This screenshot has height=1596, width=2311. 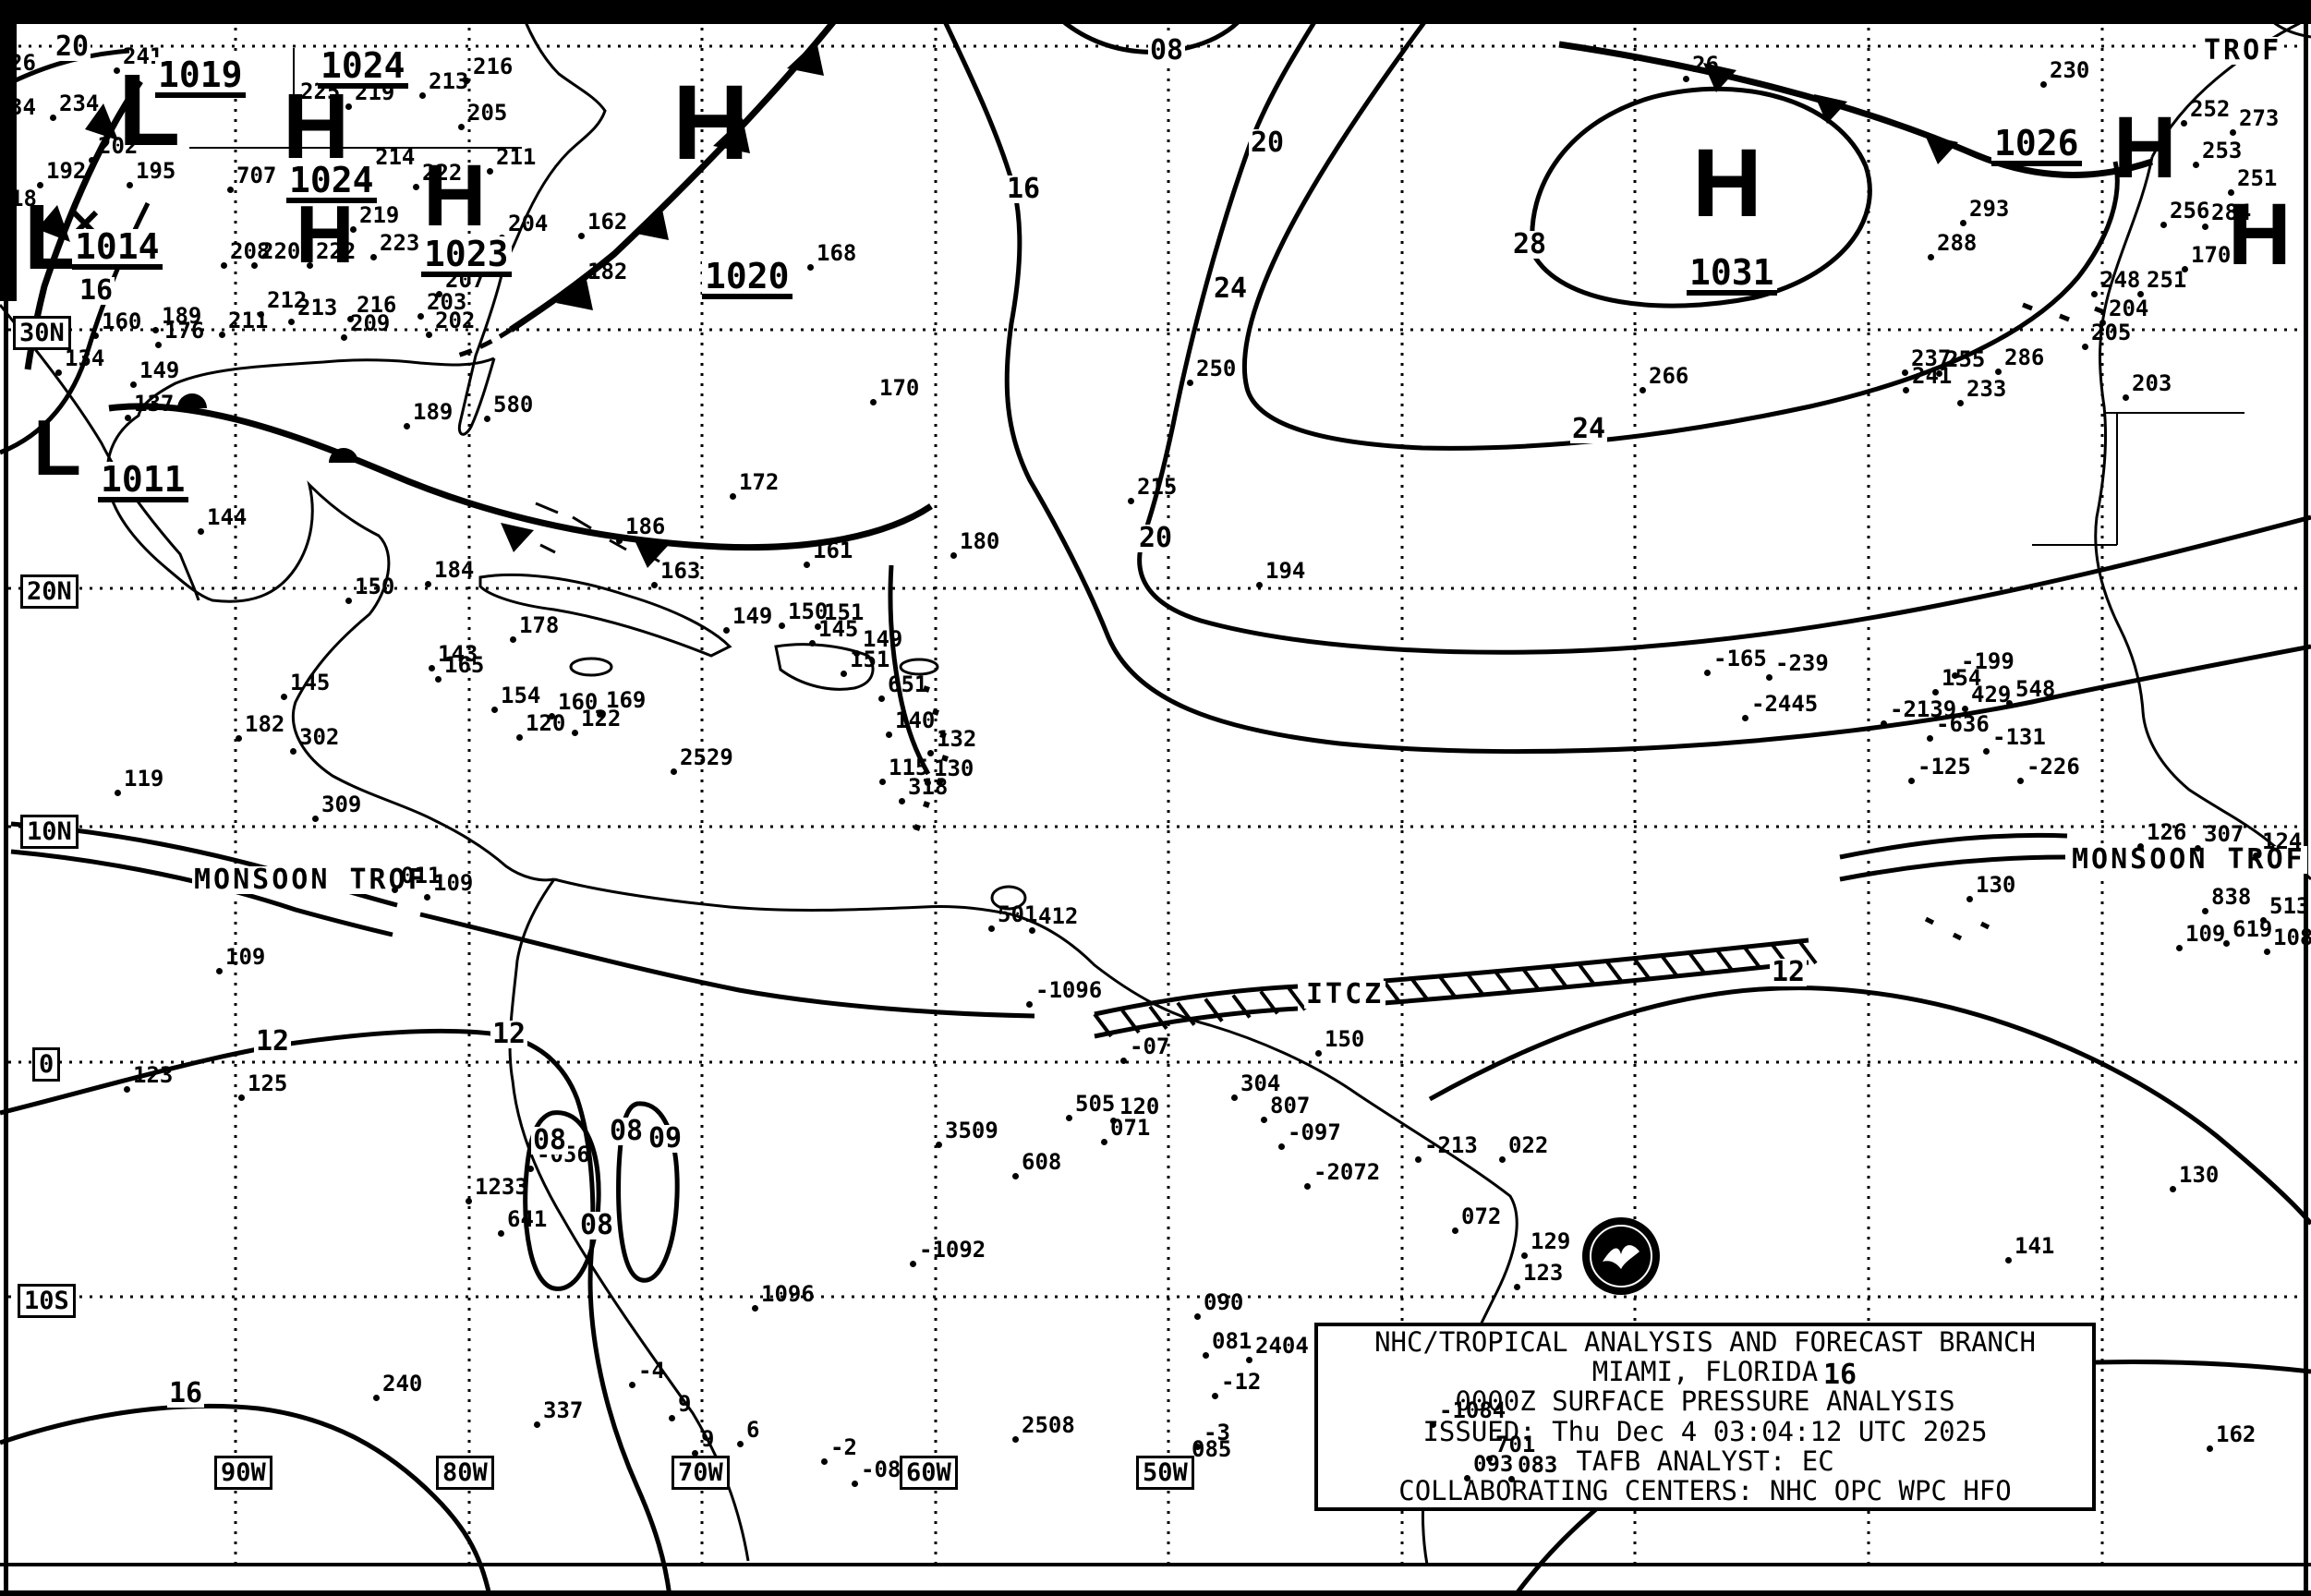 I want to click on station-value: 140, so click(x=915, y=720).